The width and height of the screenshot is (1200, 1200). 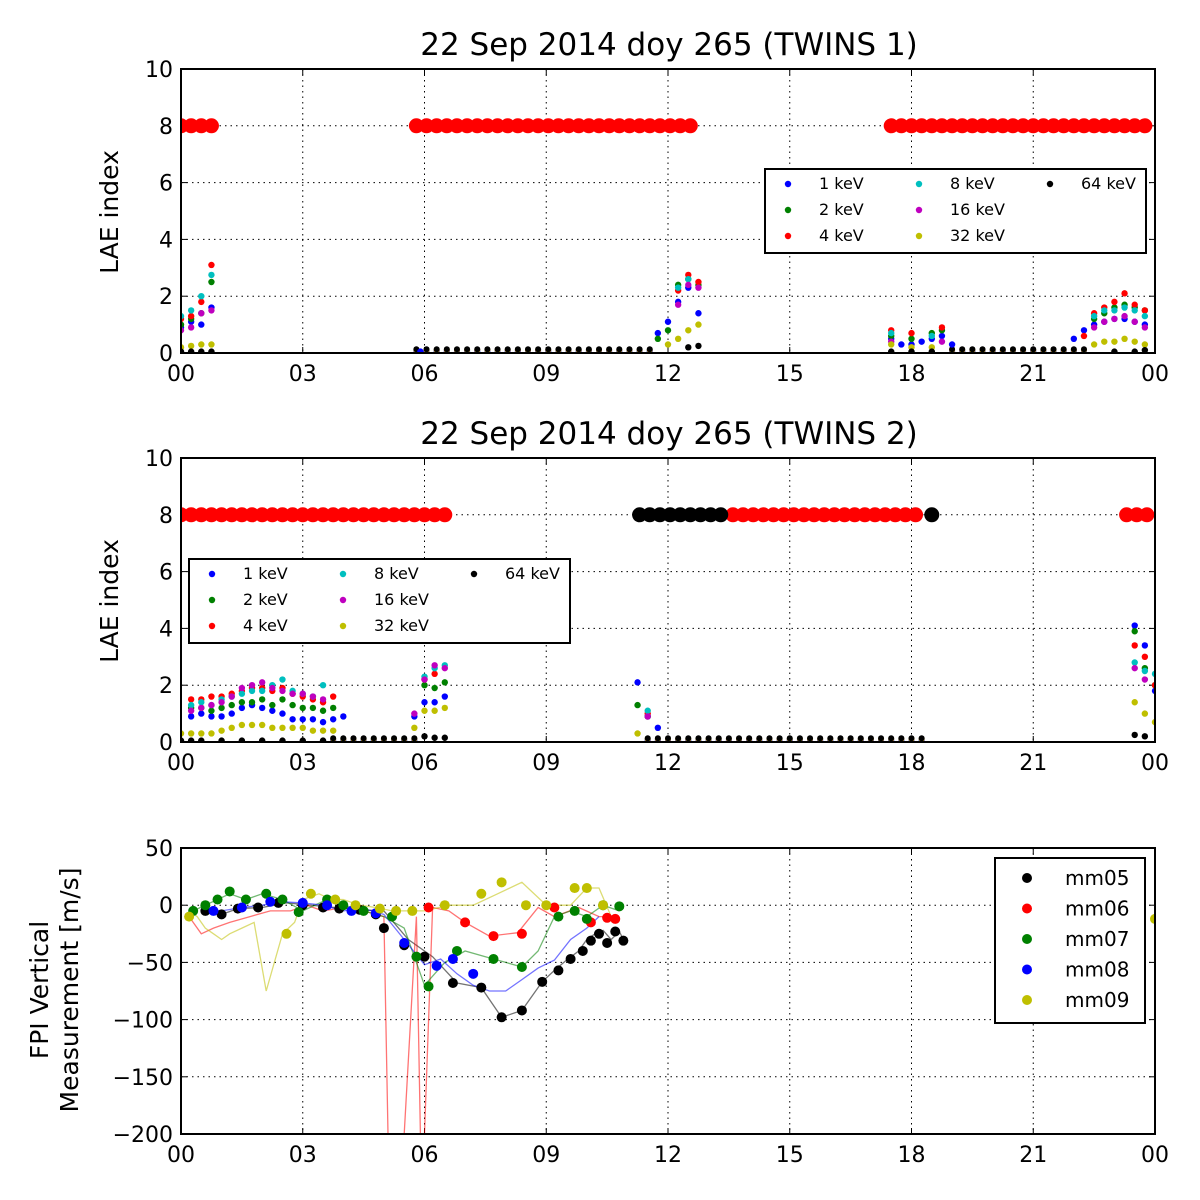 I want to click on twins1-legend: 1 keV 2 keV 4 keV 8 keV 16 keV 32 keV 64 keV, so click(x=955, y=211).